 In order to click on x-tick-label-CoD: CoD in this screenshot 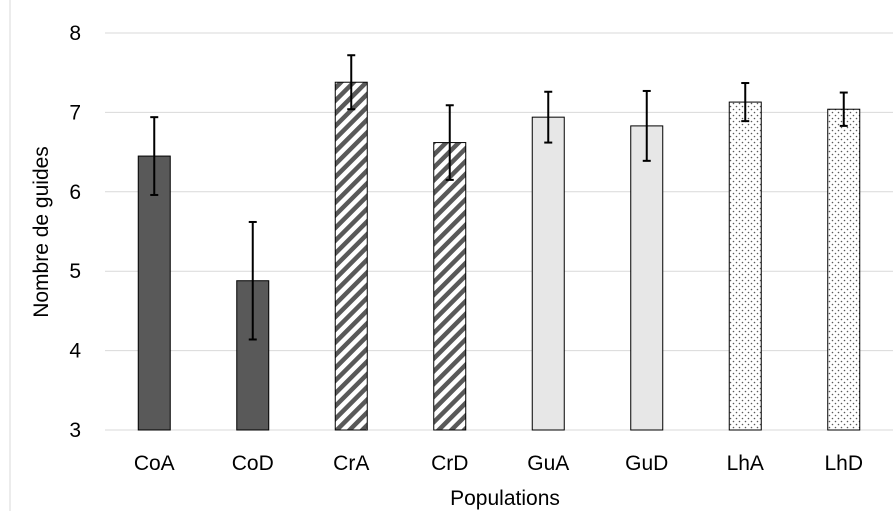, I will do `click(253, 463)`.